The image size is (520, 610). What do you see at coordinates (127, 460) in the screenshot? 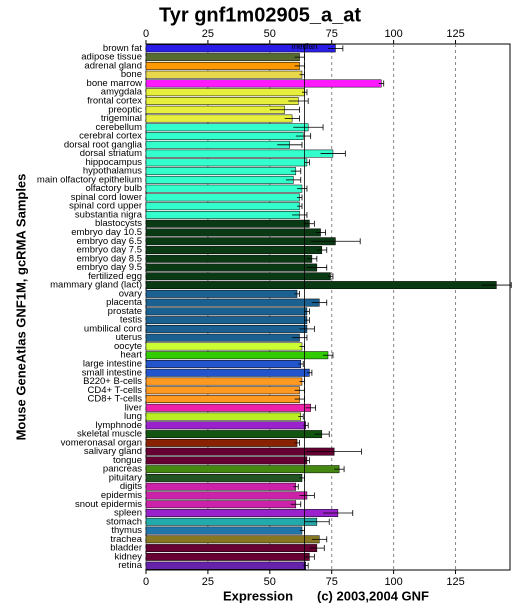
I see `category-label: tongue` at bounding box center [127, 460].